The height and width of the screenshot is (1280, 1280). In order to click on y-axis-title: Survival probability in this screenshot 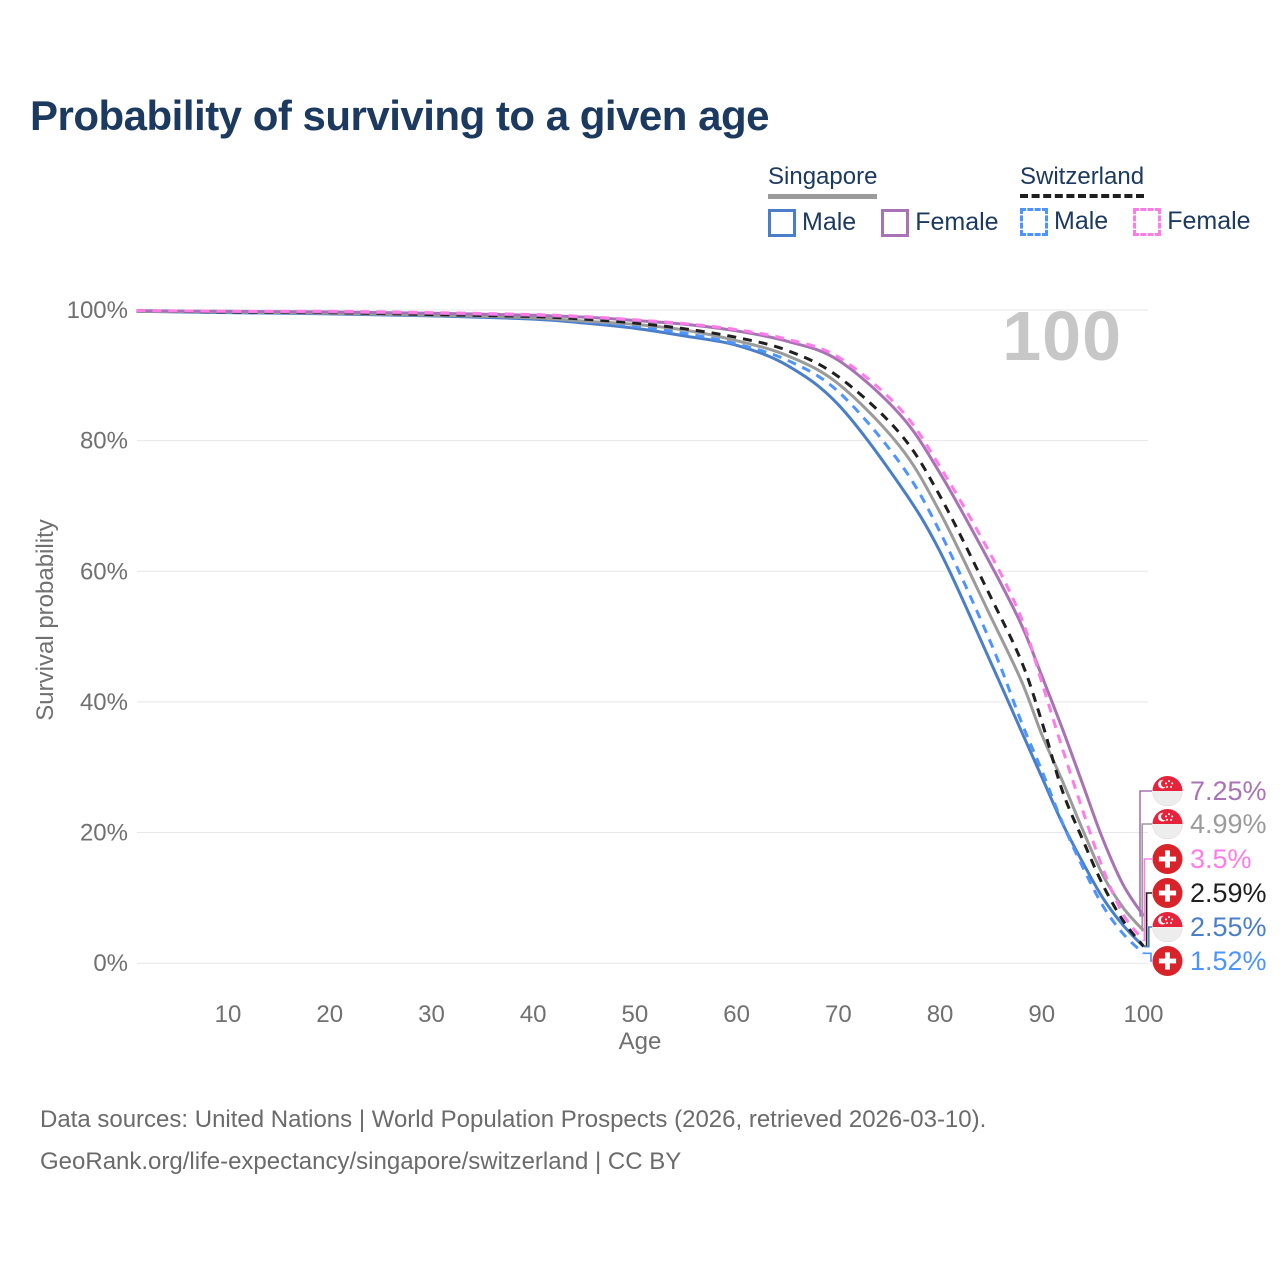, I will do `click(45, 620)`.